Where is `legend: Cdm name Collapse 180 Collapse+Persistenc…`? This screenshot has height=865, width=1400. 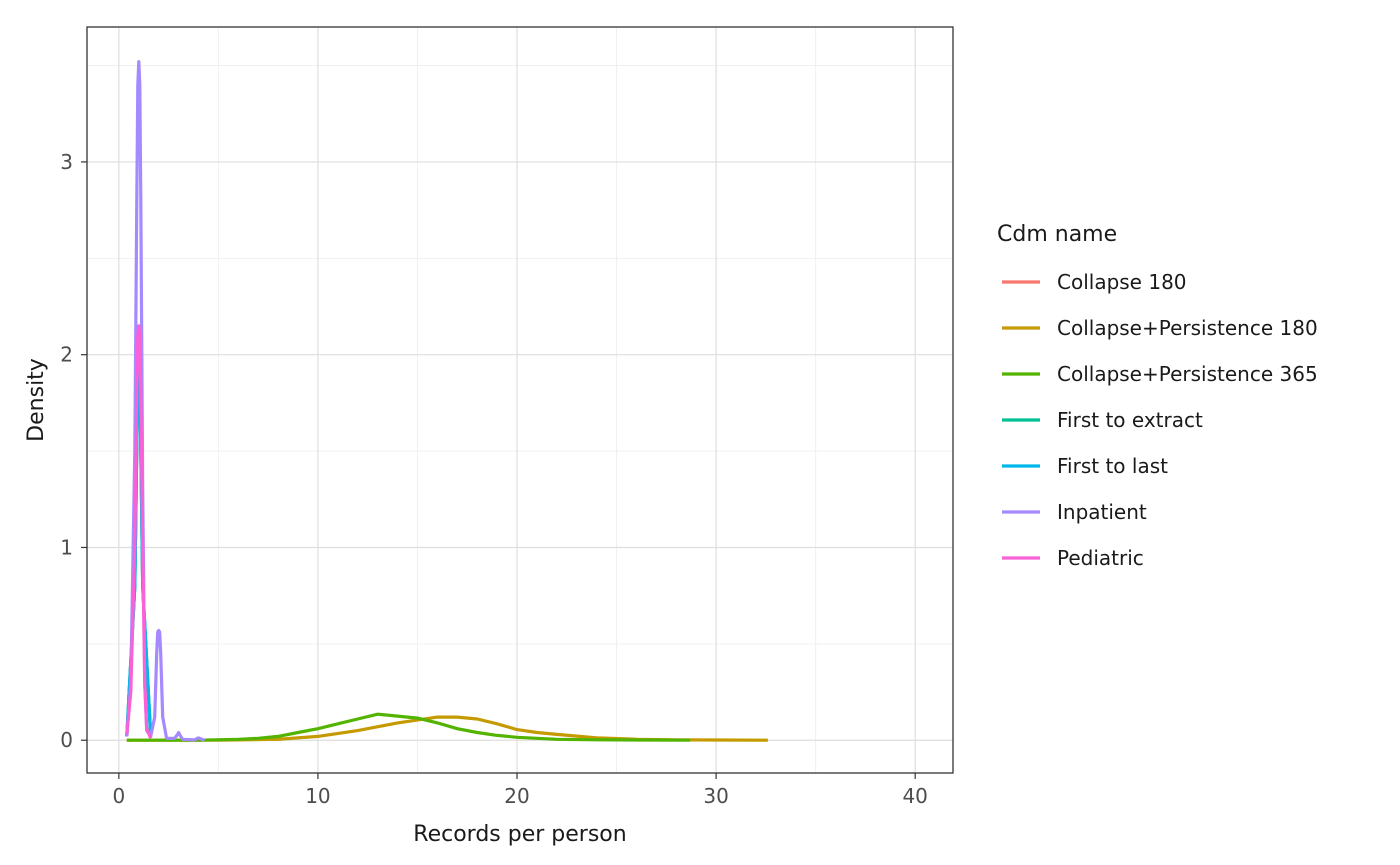
legend: Cdm name Collapse 180 Collapse+Persistenc… is located at coordinates (1157, 396).